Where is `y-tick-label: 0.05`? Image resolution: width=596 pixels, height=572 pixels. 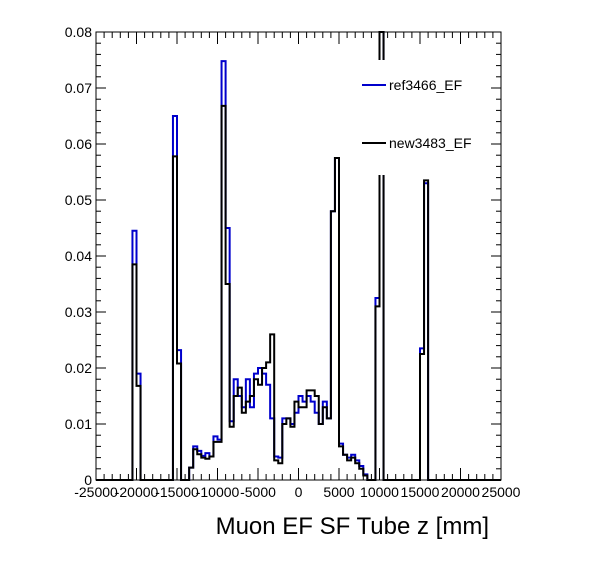 y-tick-label: 0.05 is located at coordinates (78, 200).